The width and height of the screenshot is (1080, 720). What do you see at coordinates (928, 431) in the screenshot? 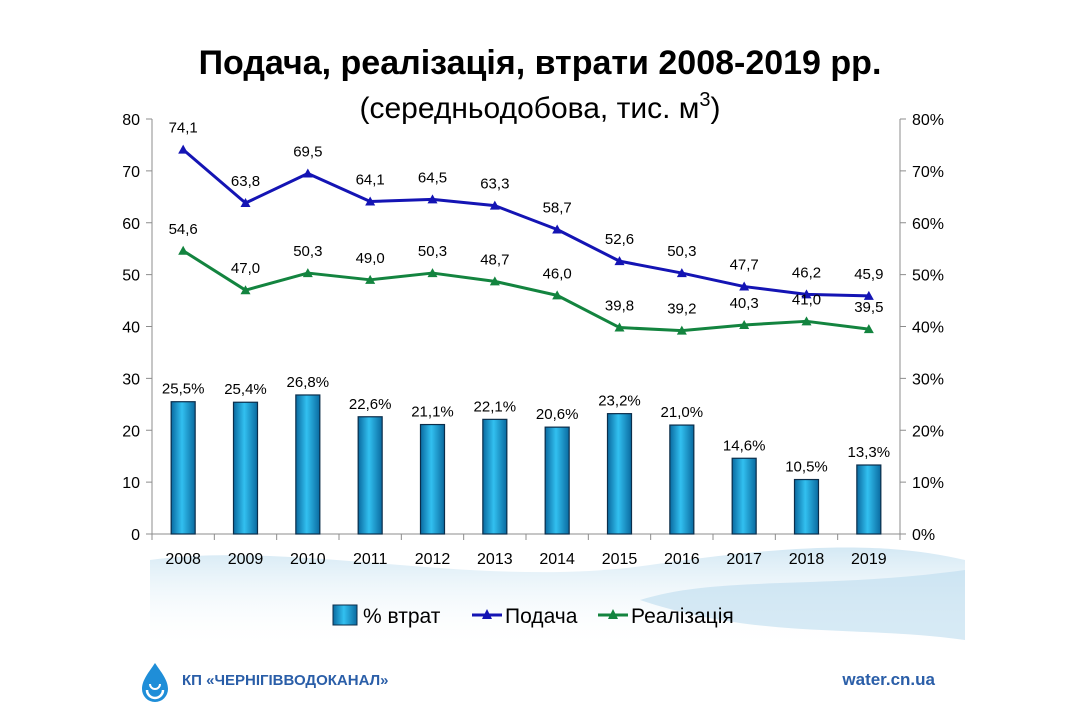
I see `y-right-tick-label: 20%` at bounding box center [928, 431].